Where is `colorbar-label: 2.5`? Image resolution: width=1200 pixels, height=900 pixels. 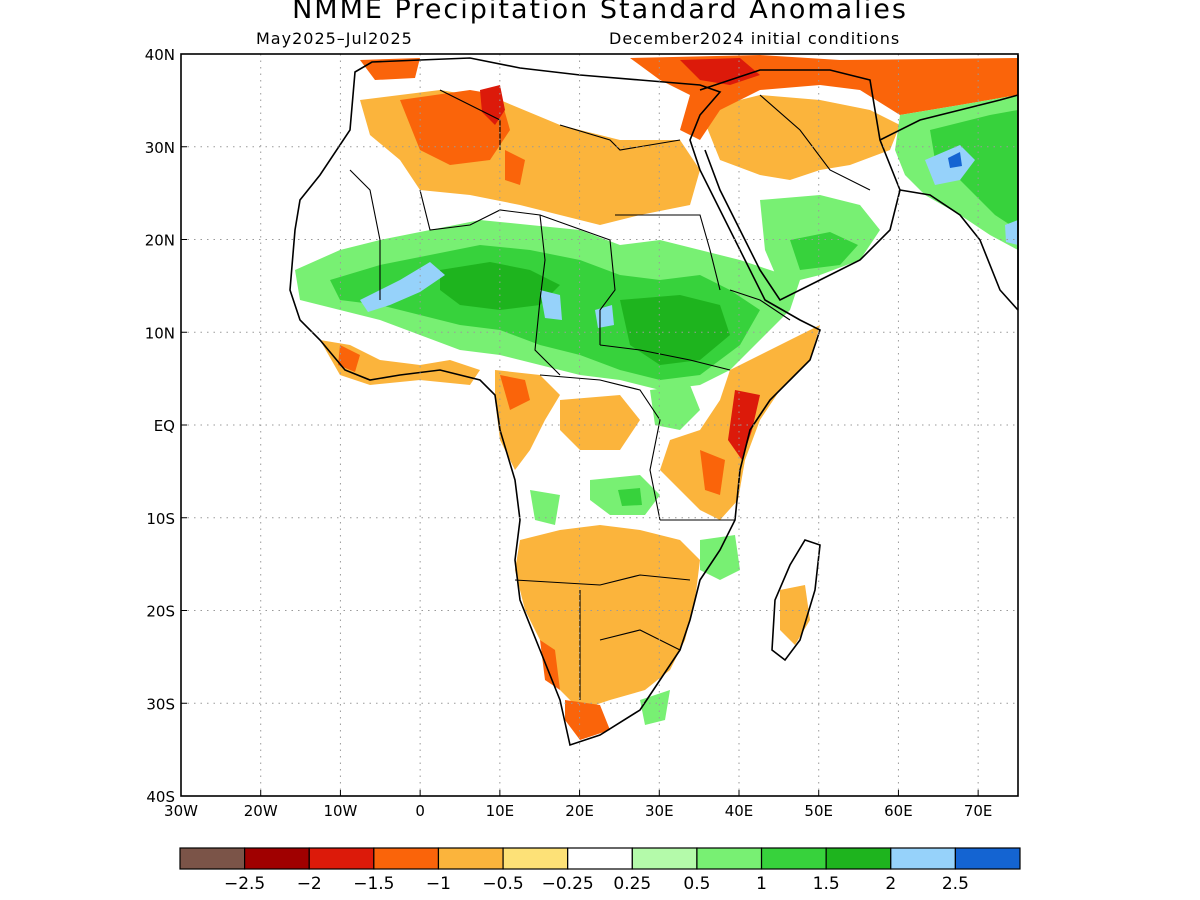 colorbar-label: 2.5 is located at coordinates (955, 884).